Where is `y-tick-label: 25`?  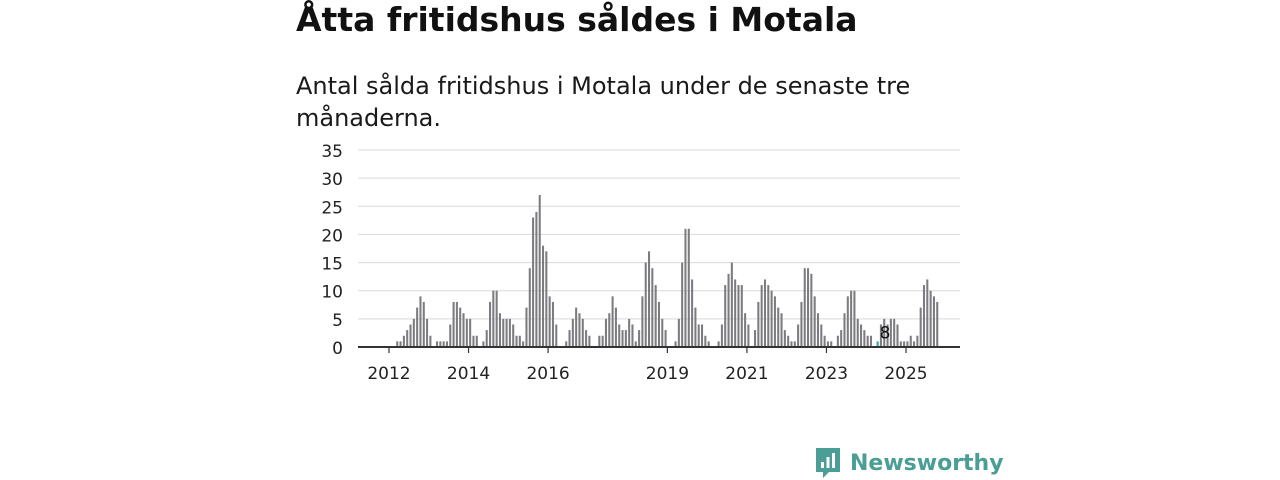 y-tick-label: 25 is located at coordinates (332, 208).